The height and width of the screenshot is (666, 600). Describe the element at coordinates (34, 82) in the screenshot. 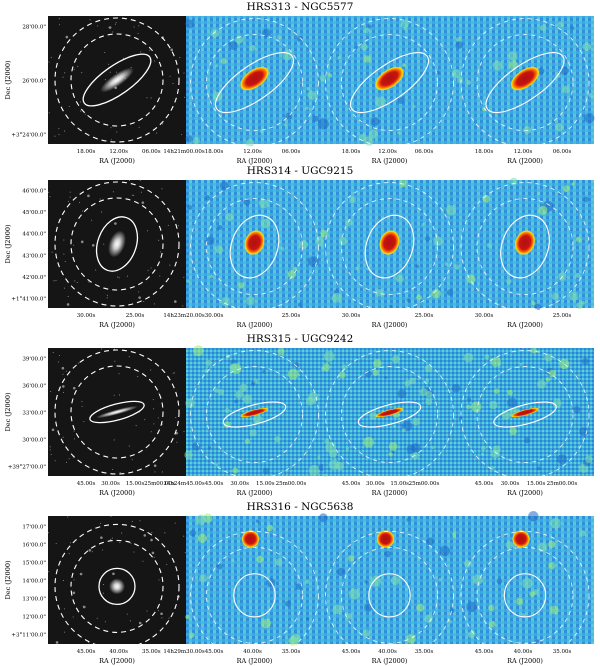

I see `dec-tick-label: 26'00.0"` at that location.